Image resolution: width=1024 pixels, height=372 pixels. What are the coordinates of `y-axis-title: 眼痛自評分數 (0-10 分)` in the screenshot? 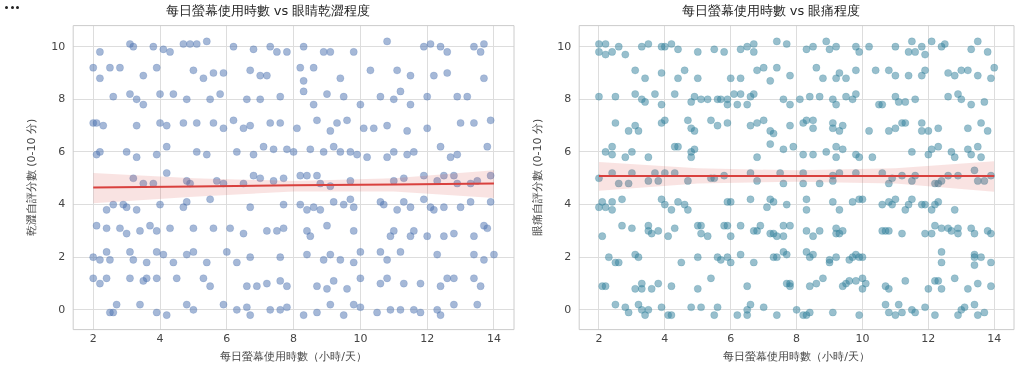 It's located at (538, 177).